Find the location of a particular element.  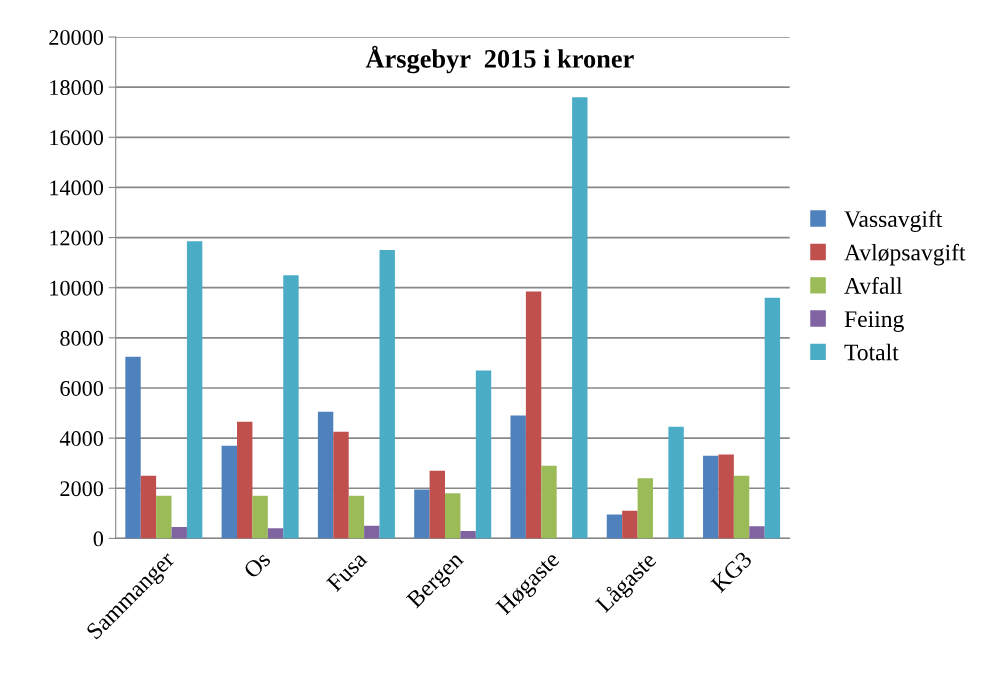

legend-label: Feiing is located at coordinates (874, 321).